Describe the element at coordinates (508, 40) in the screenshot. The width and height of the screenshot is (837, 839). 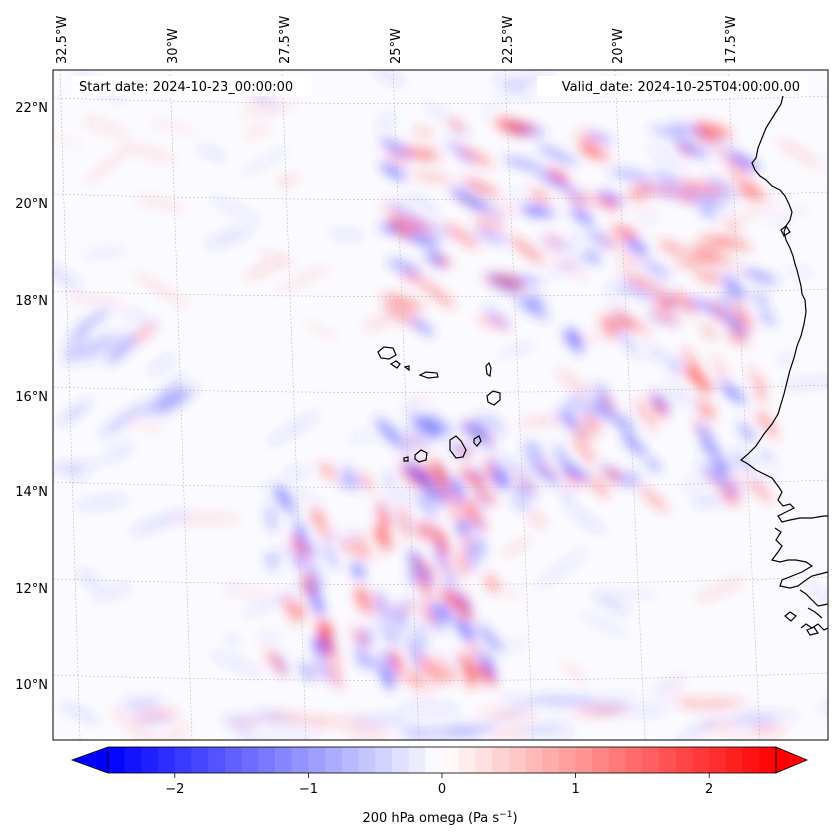
I see `lon-label-22-5w: 22.5°W` at that location.